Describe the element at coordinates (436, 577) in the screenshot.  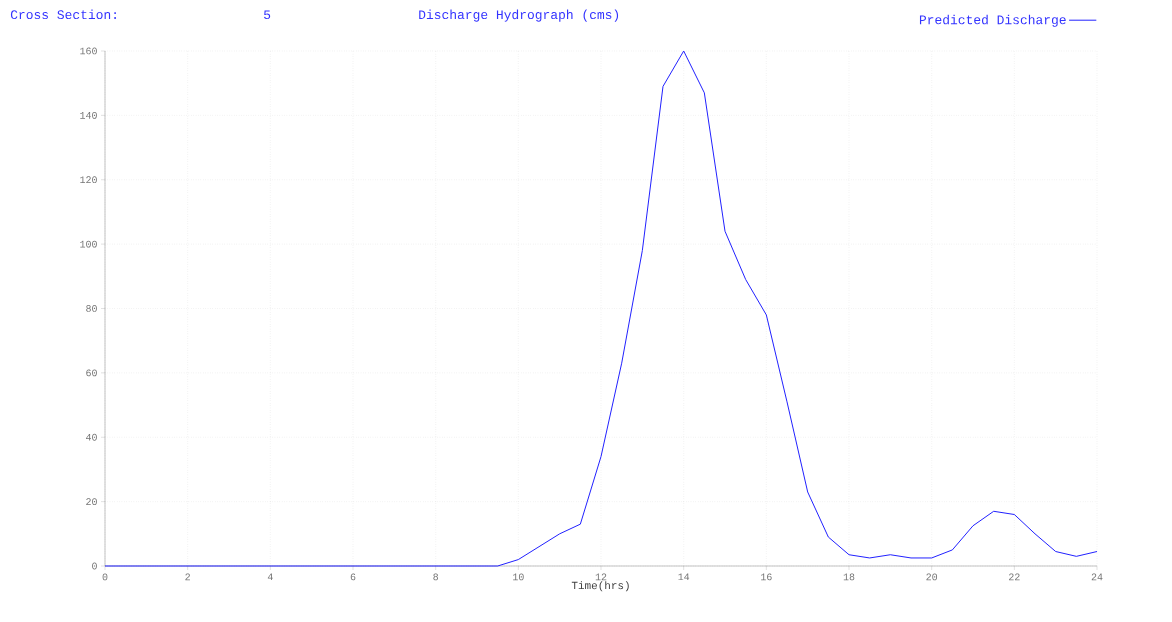
I see `x-tick-label: 8` at that location.